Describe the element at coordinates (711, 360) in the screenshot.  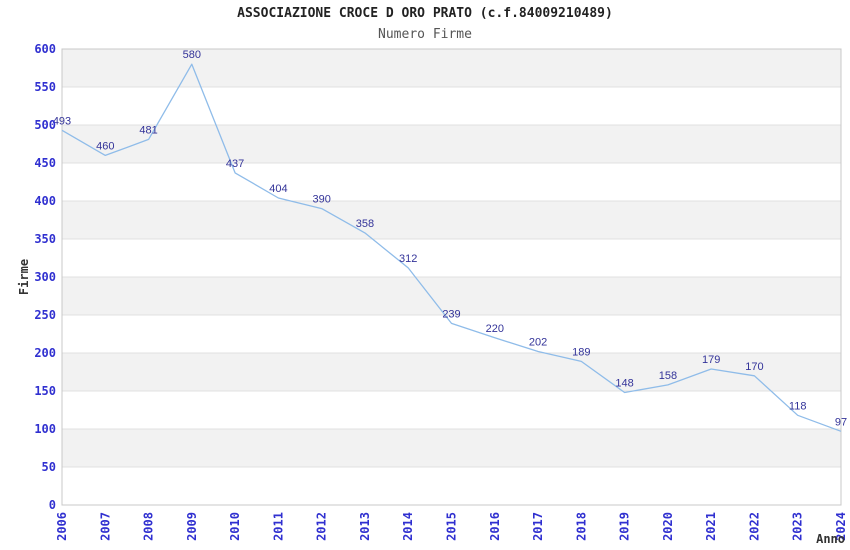
I see `data-label: 179` at that location.